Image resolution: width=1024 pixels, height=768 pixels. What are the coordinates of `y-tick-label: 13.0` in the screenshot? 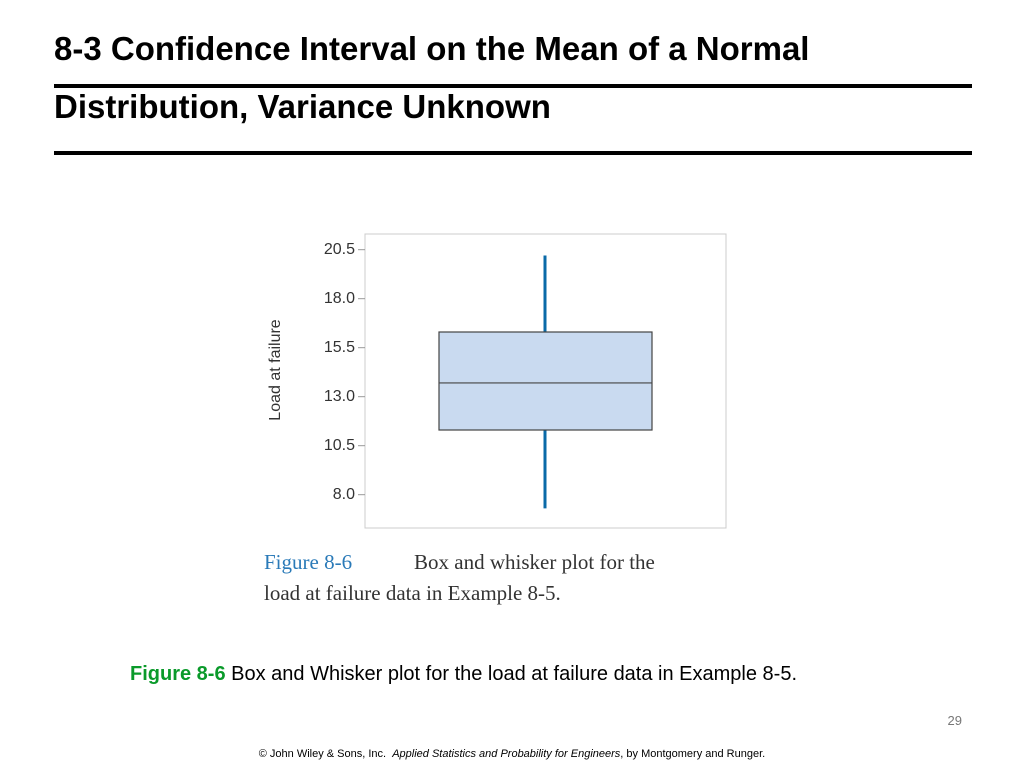 It's located at (339, 396).